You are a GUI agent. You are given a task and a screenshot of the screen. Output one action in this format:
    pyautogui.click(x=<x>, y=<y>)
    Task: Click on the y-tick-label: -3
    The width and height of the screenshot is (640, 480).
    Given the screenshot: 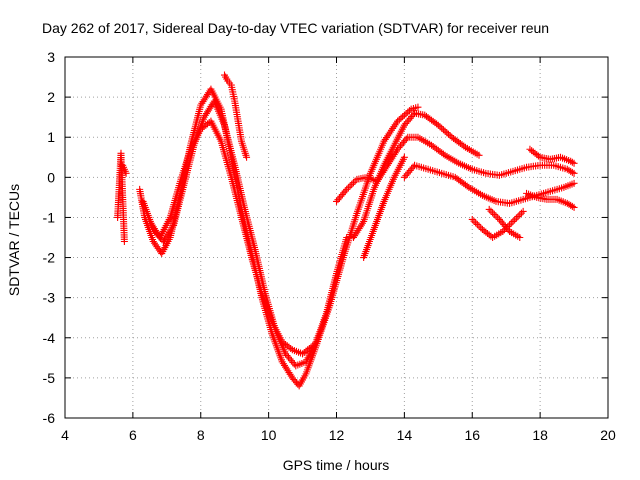 What is the action you would take?
    pyautogui.click(x=49, y=298)
    